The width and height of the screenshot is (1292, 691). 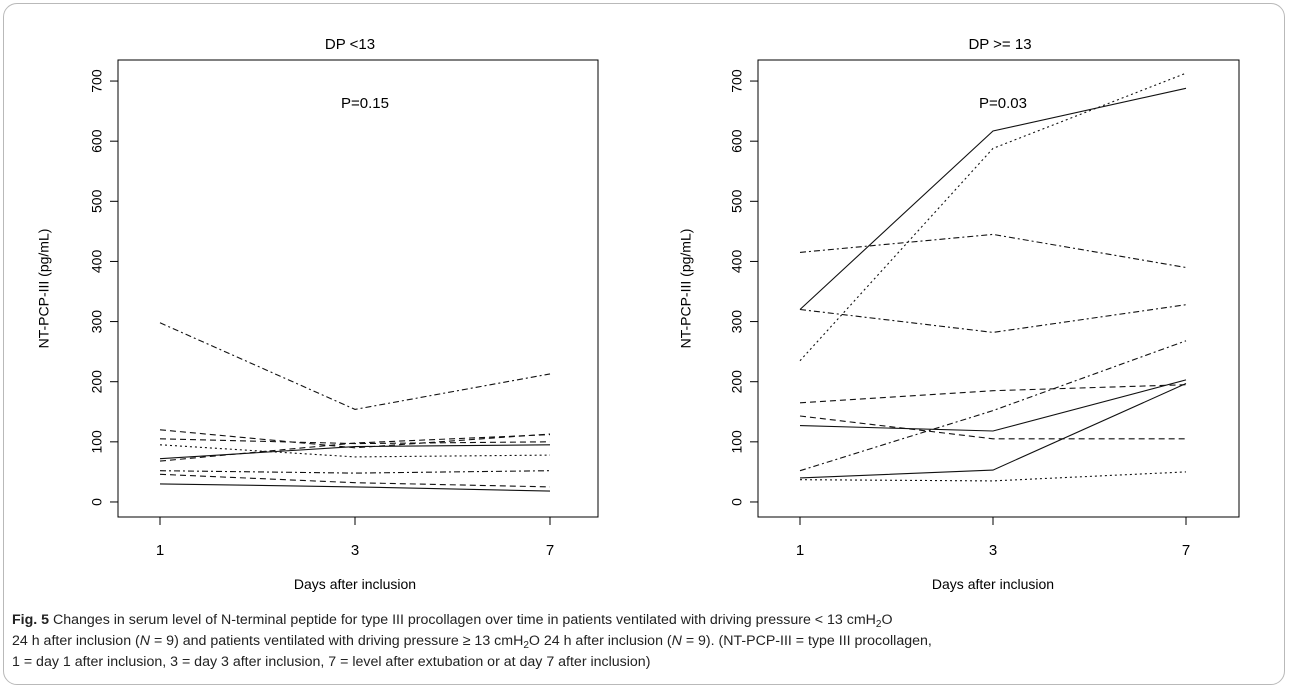 I want to click on caption-subscript-1: 2, so click(x=878, y=624).